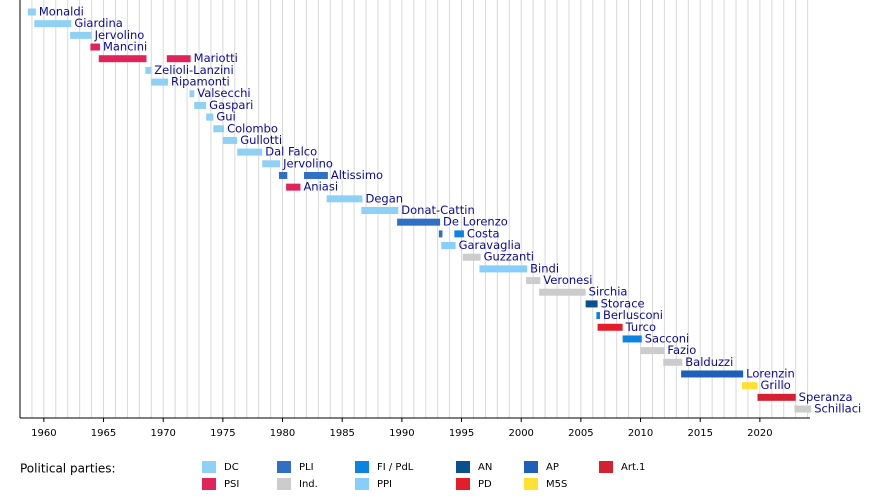 The image size is (890, 498). What do you see at coordinates (552, 467) in the screenshot?
I see `legend-label: AP` at bounding box center [552, 467].